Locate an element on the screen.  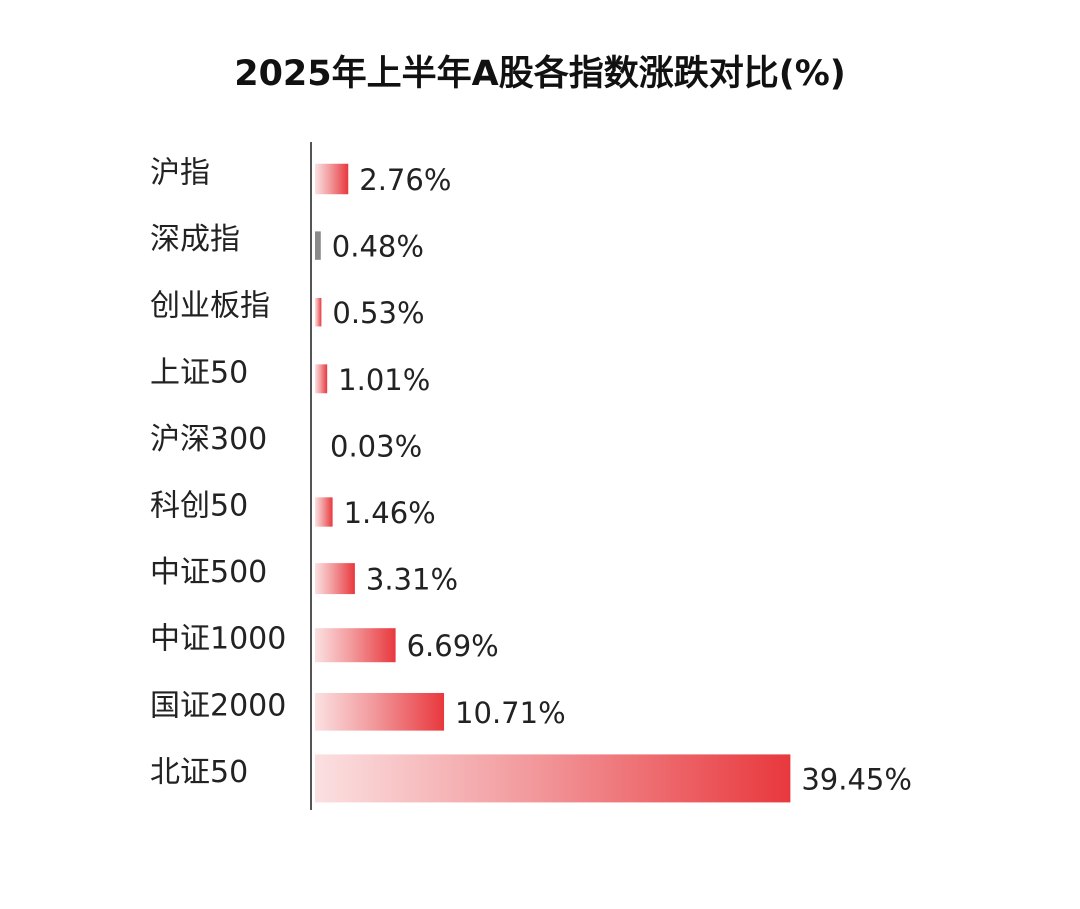
value-label-4: 0.03% is located at coordinates (376, 446).